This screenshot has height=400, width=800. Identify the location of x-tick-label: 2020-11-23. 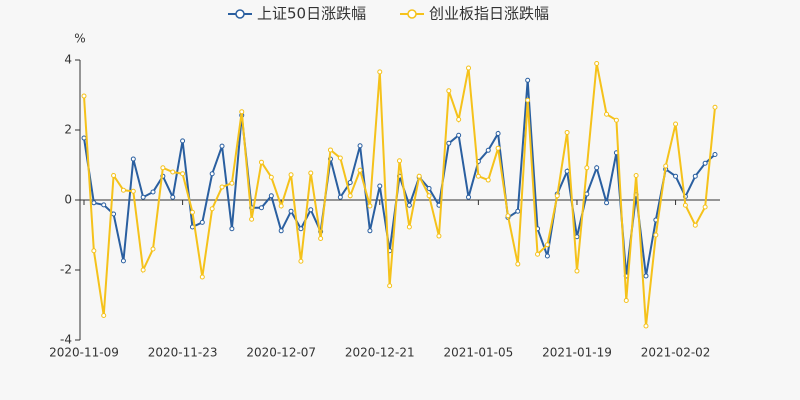
(183, 353).